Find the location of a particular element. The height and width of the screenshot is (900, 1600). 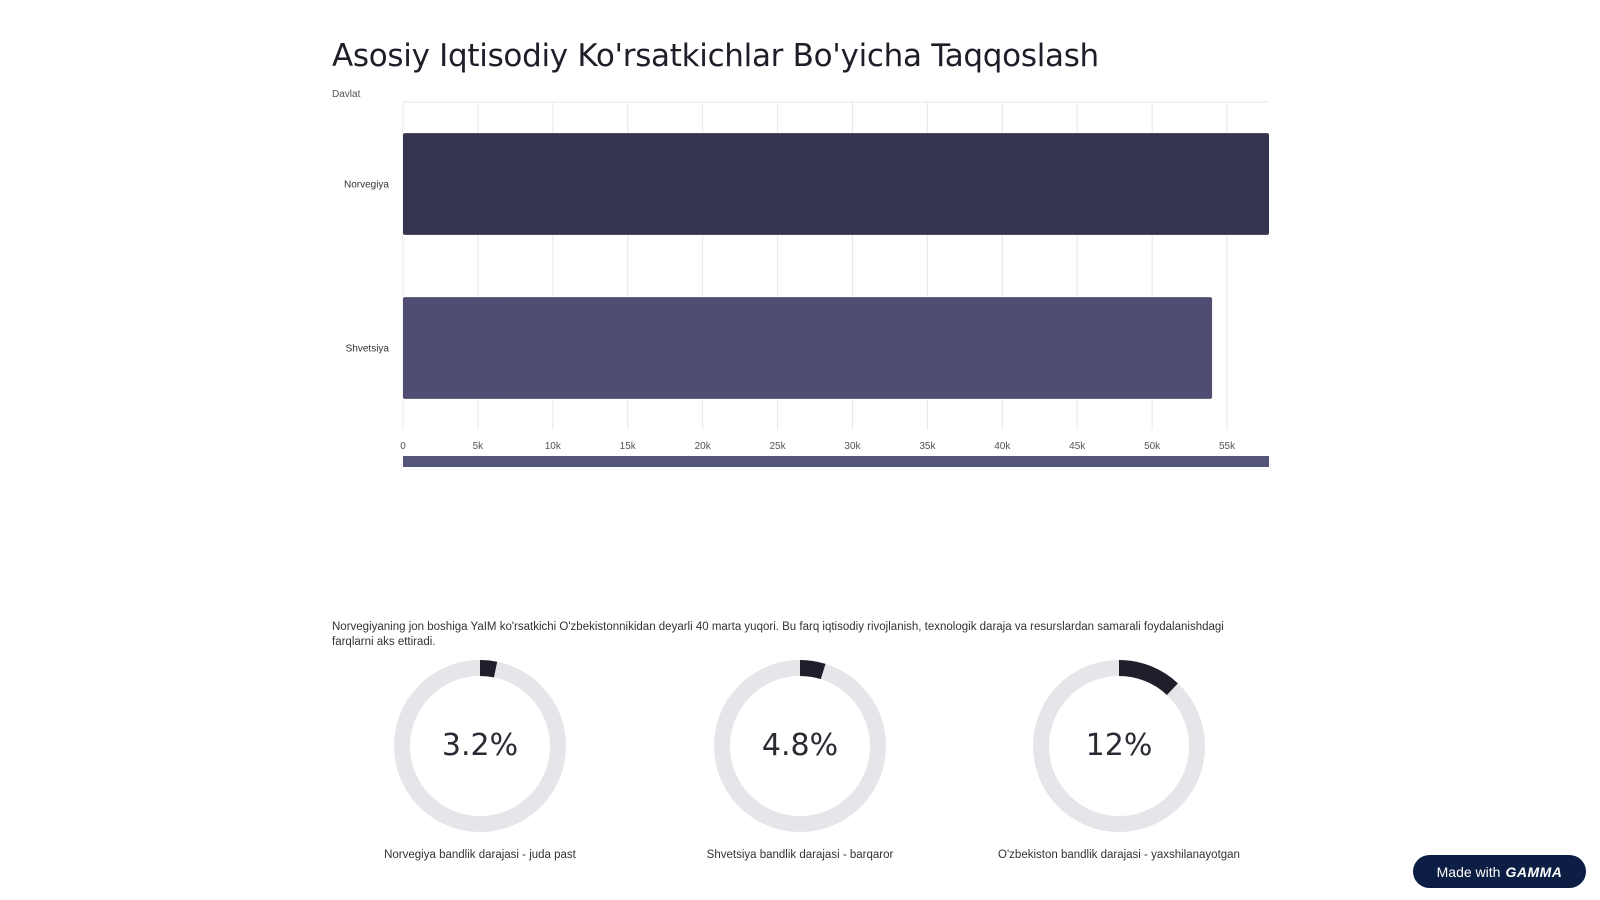

chart-scrollbar is located at coordinates (836, 461).